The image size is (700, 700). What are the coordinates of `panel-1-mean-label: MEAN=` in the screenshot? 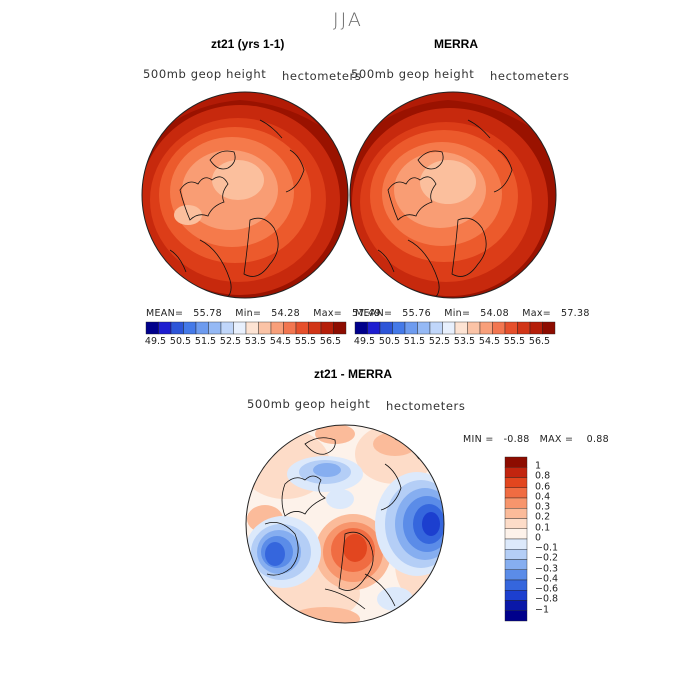 It's located at (165, 313).